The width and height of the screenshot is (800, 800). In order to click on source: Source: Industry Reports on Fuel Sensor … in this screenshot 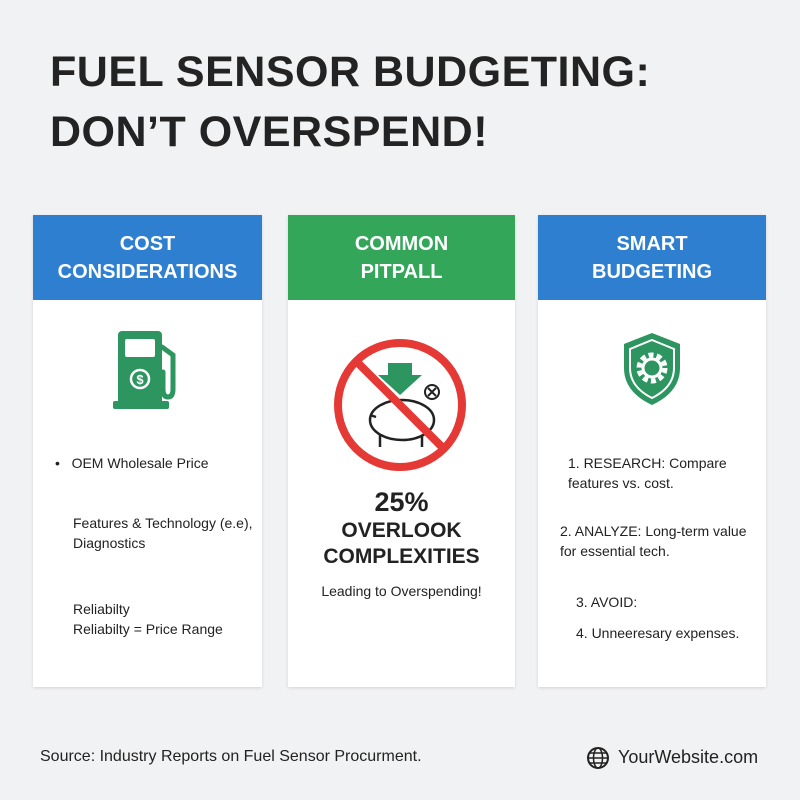, I will do `click(231, 756)`.